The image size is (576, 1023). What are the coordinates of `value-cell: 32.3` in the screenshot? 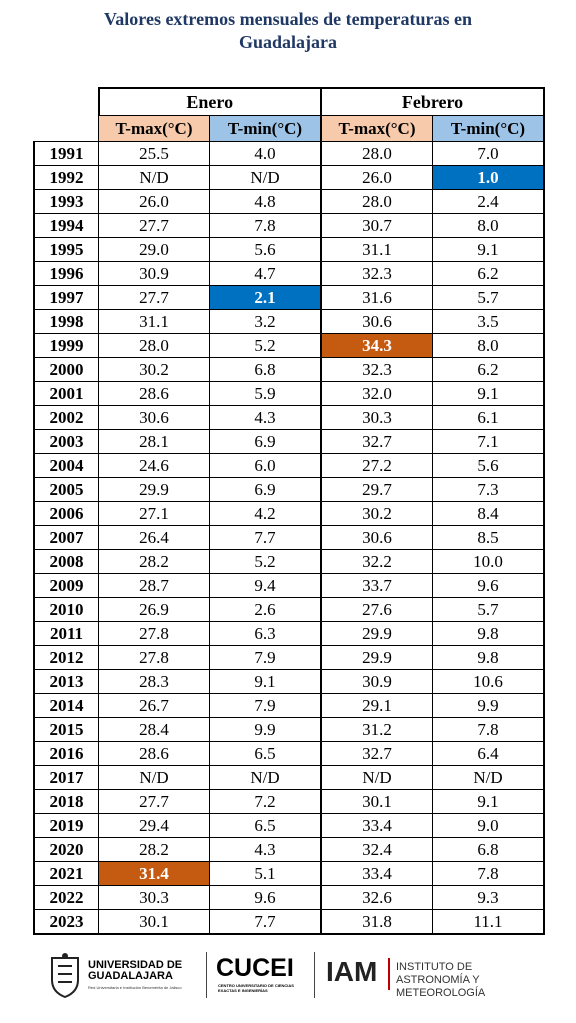 It's located at (376, 273).